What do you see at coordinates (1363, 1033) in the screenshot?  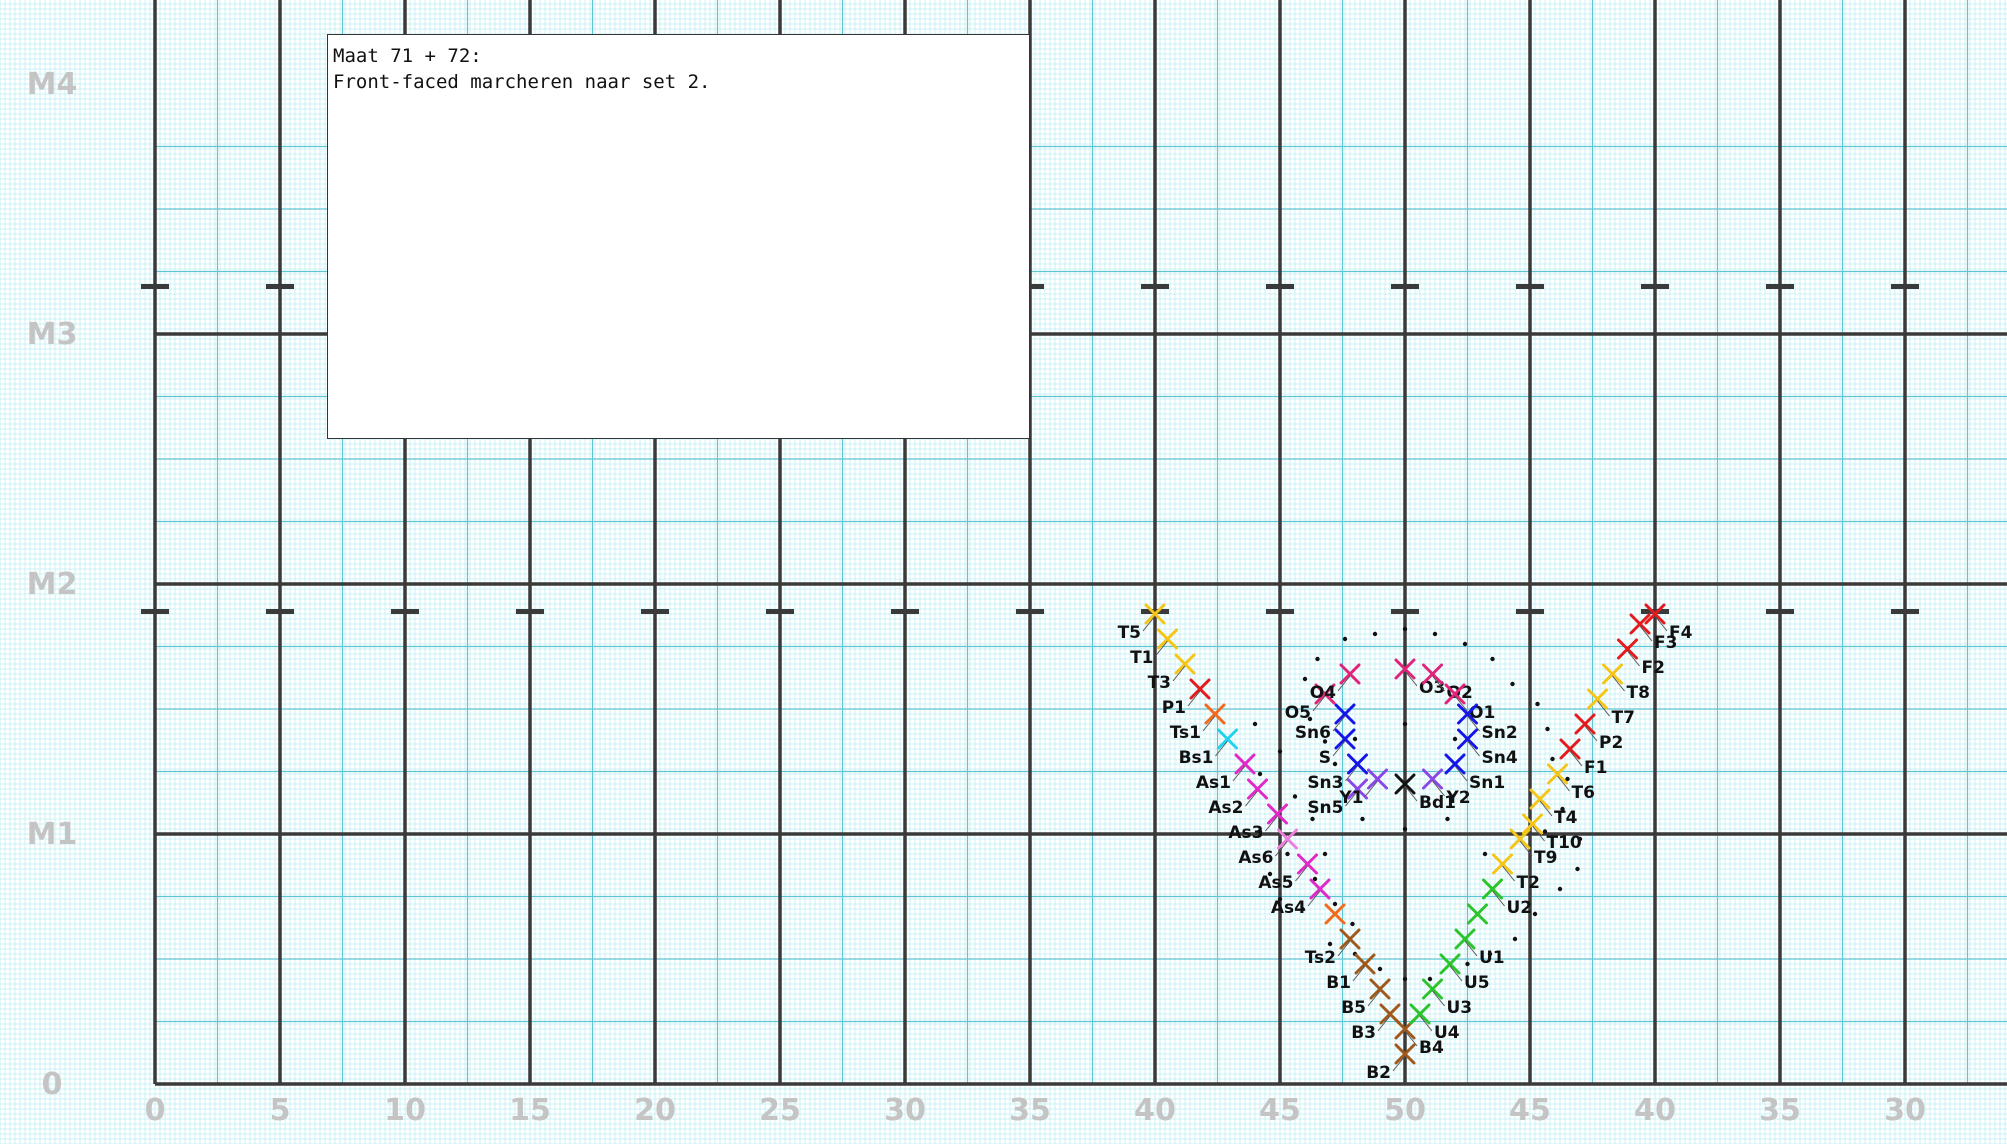 I see `marker-label: B3` at bounding box center [1363, 1033].